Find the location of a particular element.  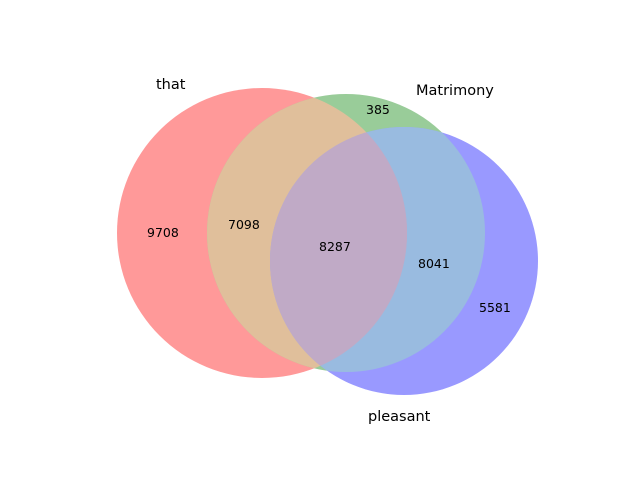

region-count-matrimony-pleasant: 8041 is located at coordinates (434, 263).